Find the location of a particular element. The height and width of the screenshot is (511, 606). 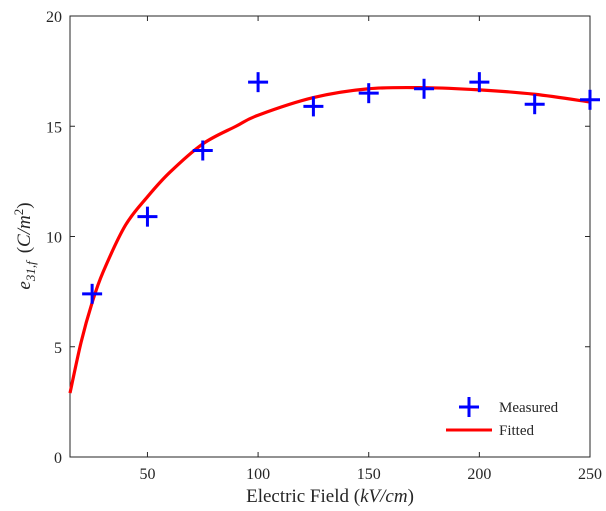

legend-label-fitted: Fitted is located at coordinates (517, 431).